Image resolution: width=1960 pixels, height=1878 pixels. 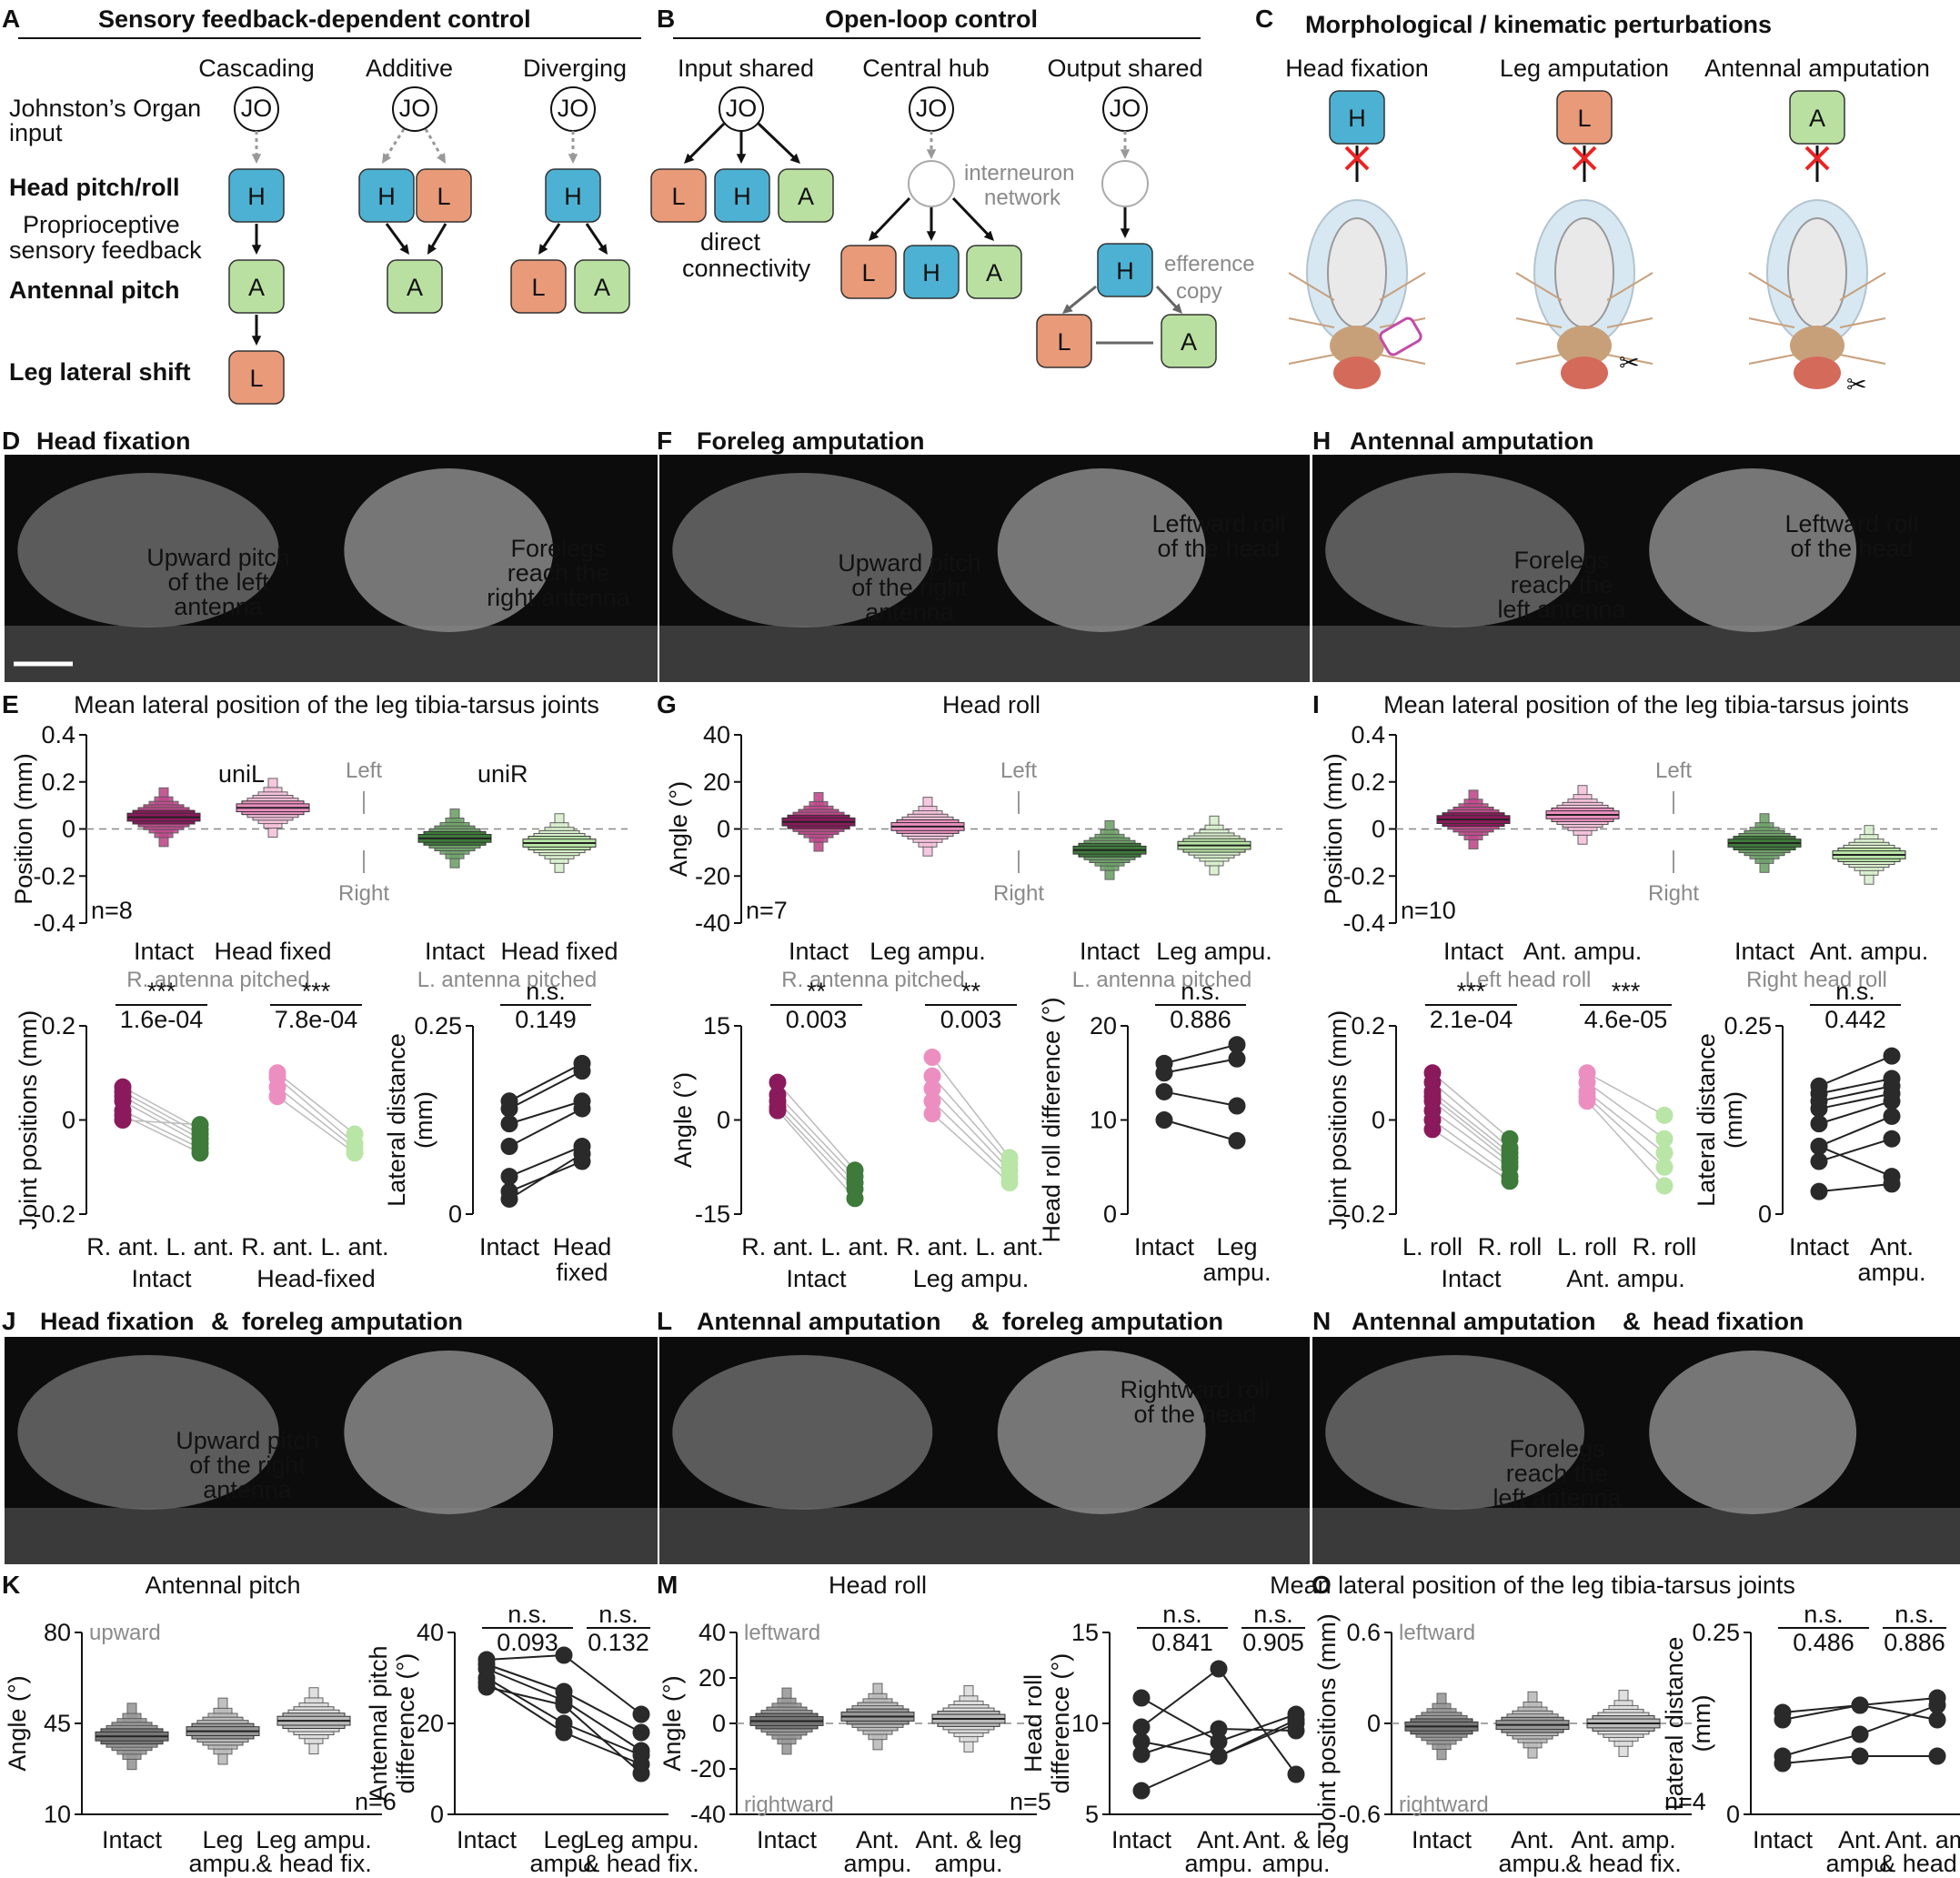 What do you see at coordinates (1437, 1633) in the screenshot?
I see `dir-top: leftward` at bounding box center [1437, 1633].